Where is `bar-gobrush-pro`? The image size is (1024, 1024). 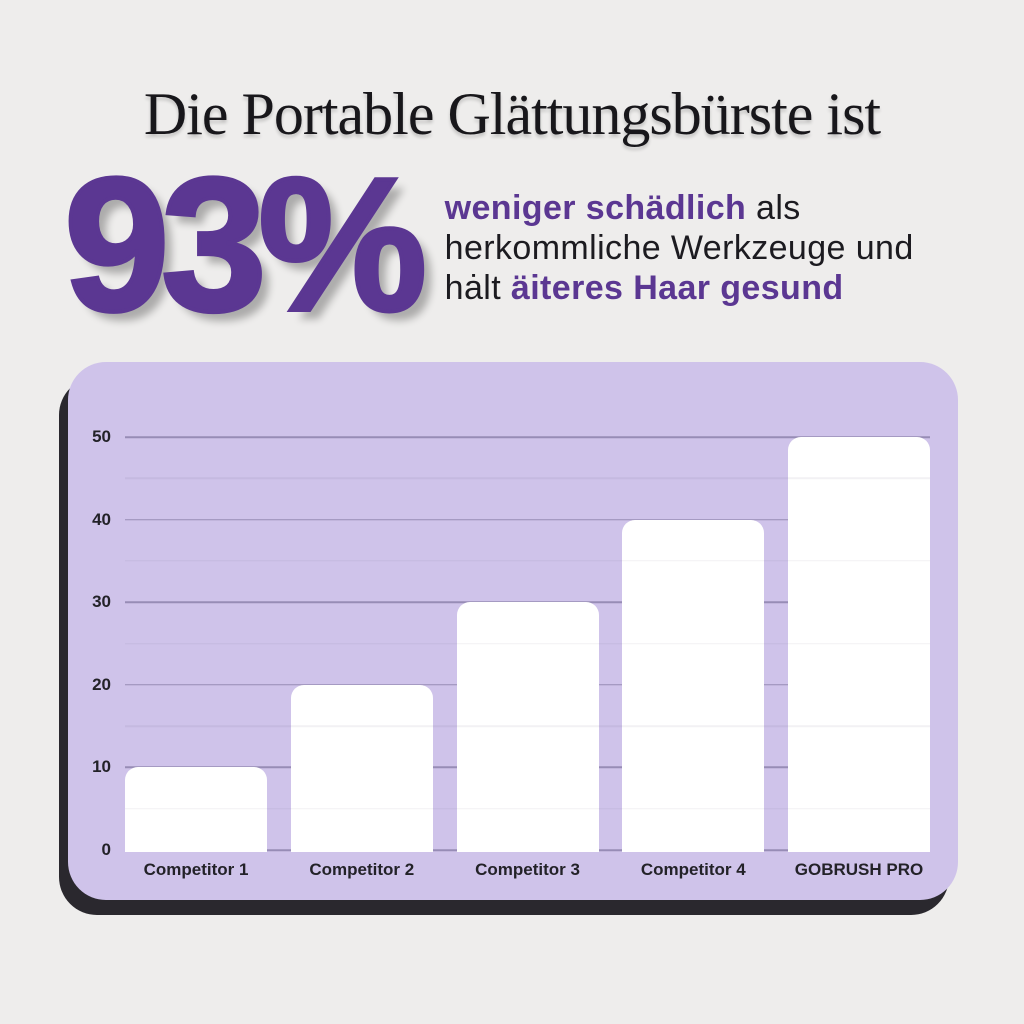
bar-gobrush-pro is located at coordinates (859, 644).